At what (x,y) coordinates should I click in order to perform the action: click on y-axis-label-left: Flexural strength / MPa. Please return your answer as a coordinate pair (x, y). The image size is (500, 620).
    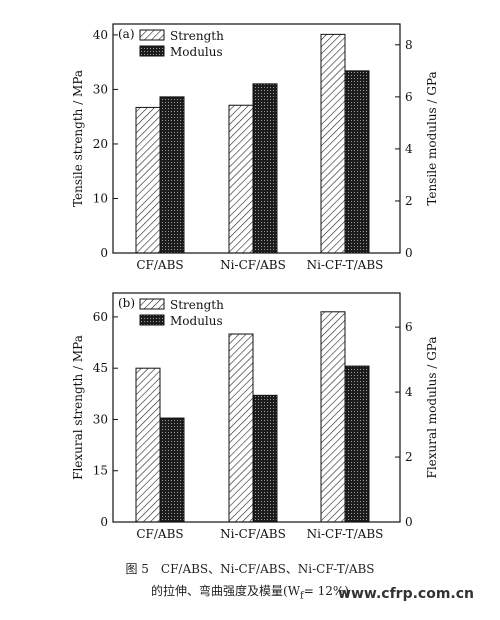
    Looking at the image, I should click on (78, 407).